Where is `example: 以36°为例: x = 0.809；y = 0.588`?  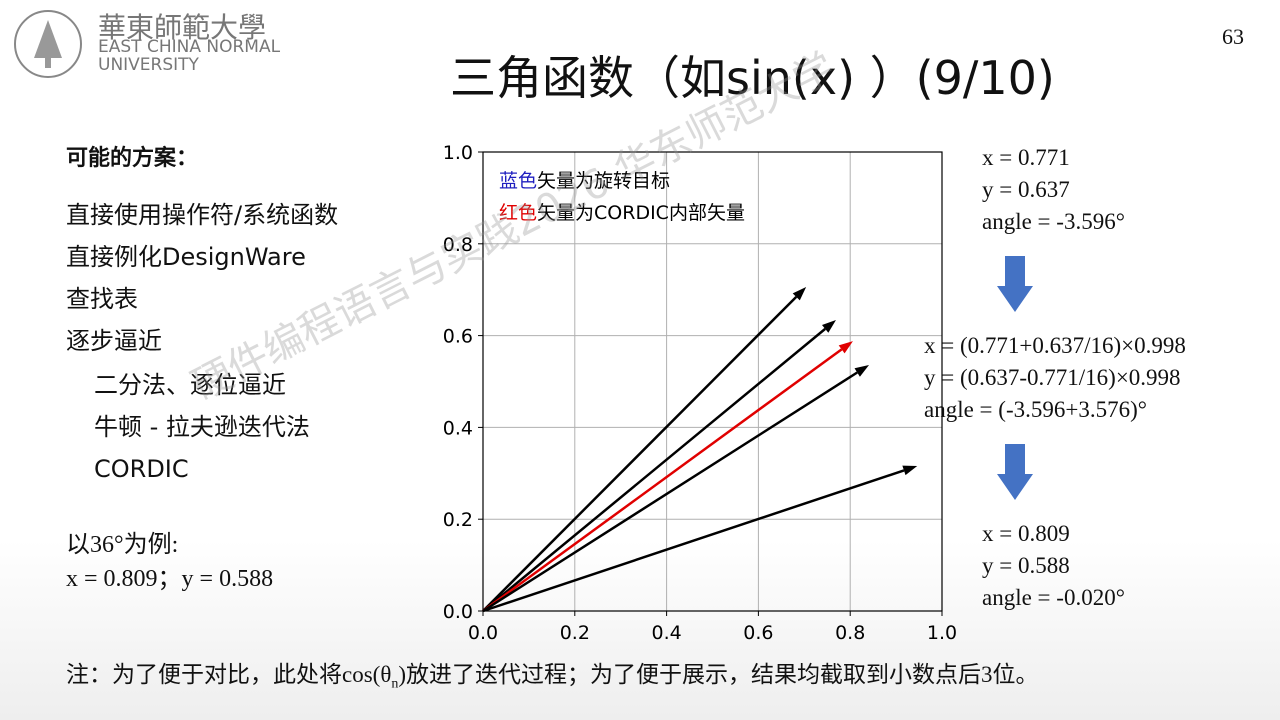
example: 以36°为例: x = 0.809；y = 0.588 is located at coordinates (169, 562).